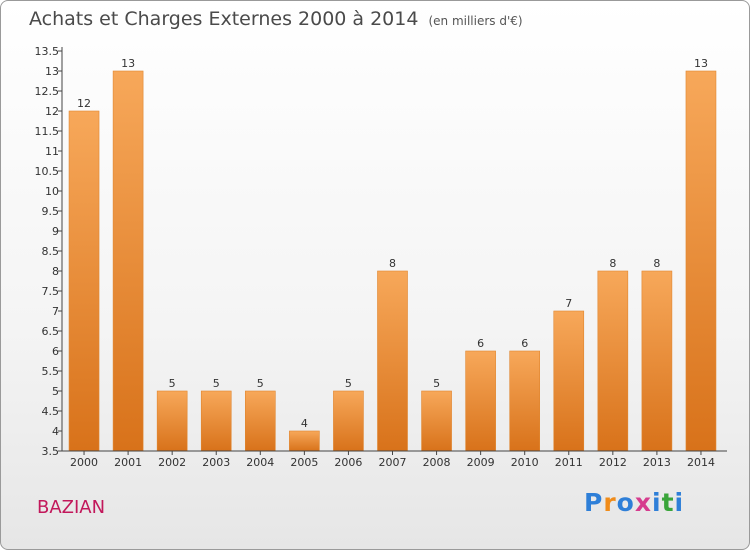 The image size is (750, 550). What do you see at coordinates (84, 462) in the screenshot?
I see `x-tick-label: 2000` at bounding box center [84, 462].